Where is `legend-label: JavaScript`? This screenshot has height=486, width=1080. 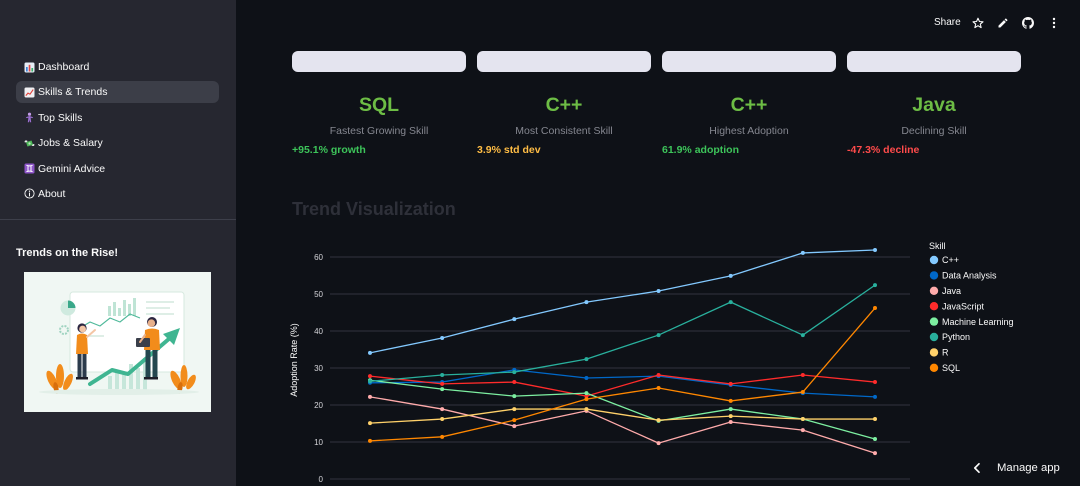 legend-label: JavaScript is located at coordinates (963, 306).